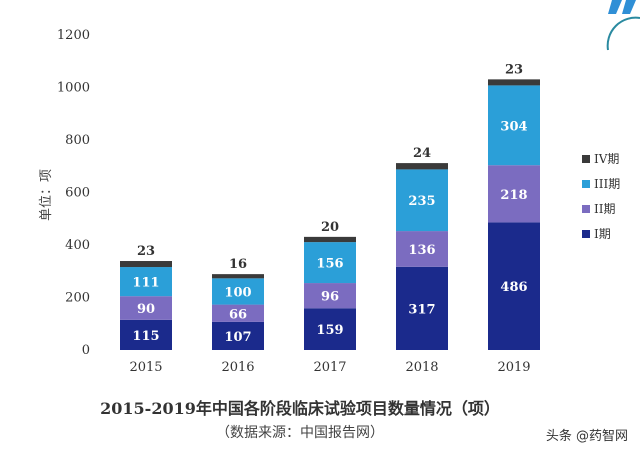  What do you see at coordinates (601, 196) in the screenshot?
I see `legend: IV期 III期 II期 I期` at bounding box center [601, 196].